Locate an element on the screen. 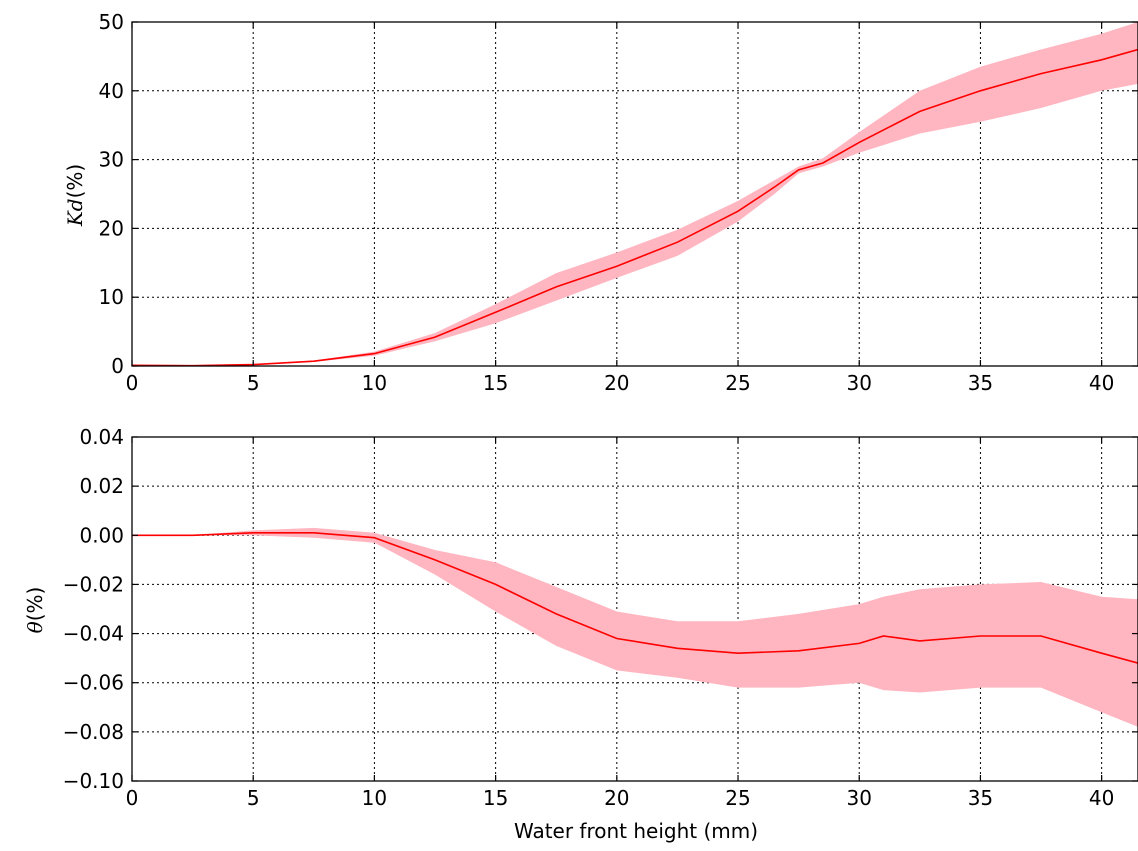 This screenshot has height=851, width=1138. kd-x-tick-label: 5 is located at coordinates (253, 383).